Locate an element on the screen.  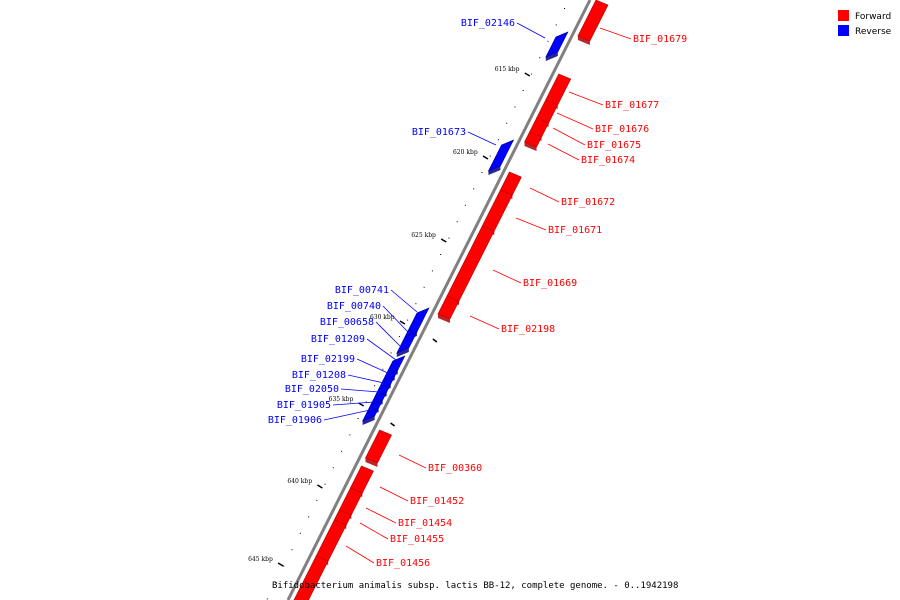
gene-label-bif_01454: BIF_01454 is located at coordinates (425, 523).